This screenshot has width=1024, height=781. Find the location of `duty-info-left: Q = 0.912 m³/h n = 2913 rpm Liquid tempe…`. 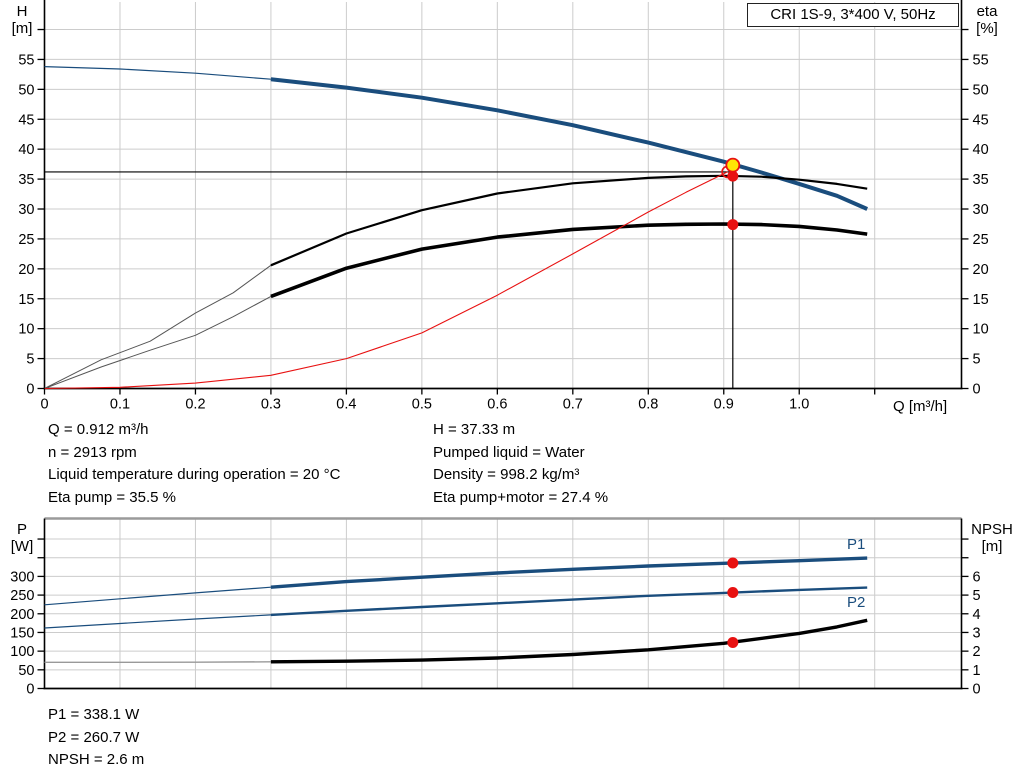

duty-info-left: Q = 0.912 m³/h n = 2913 rpm Liquid tempe… is located at coordinates (194, 464).